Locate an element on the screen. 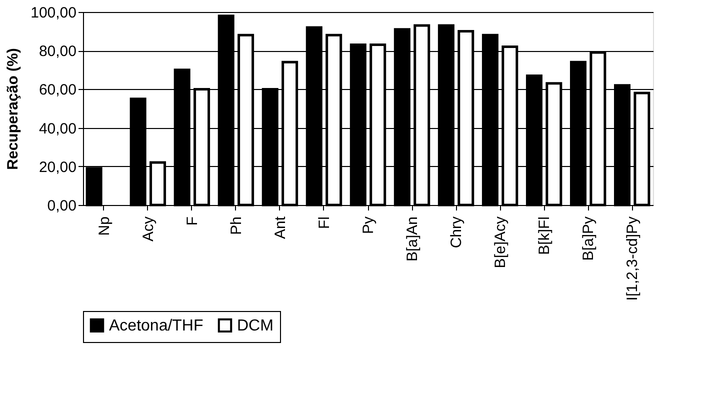 The width and height of the screenshot is (710, 412). x-tick-label: B[a]An is located at coordinates (413, 239).